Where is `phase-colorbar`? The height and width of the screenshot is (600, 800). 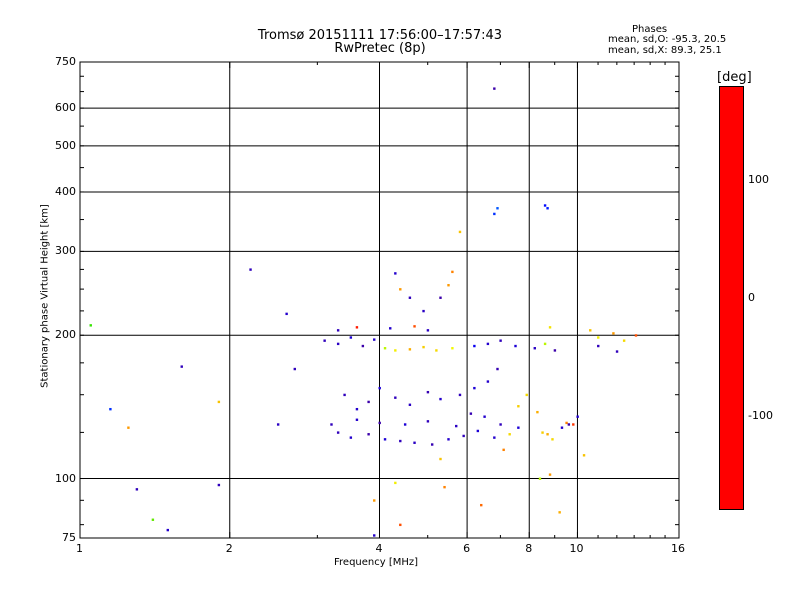 phase-colorbar is located at coordinates (731, 298).